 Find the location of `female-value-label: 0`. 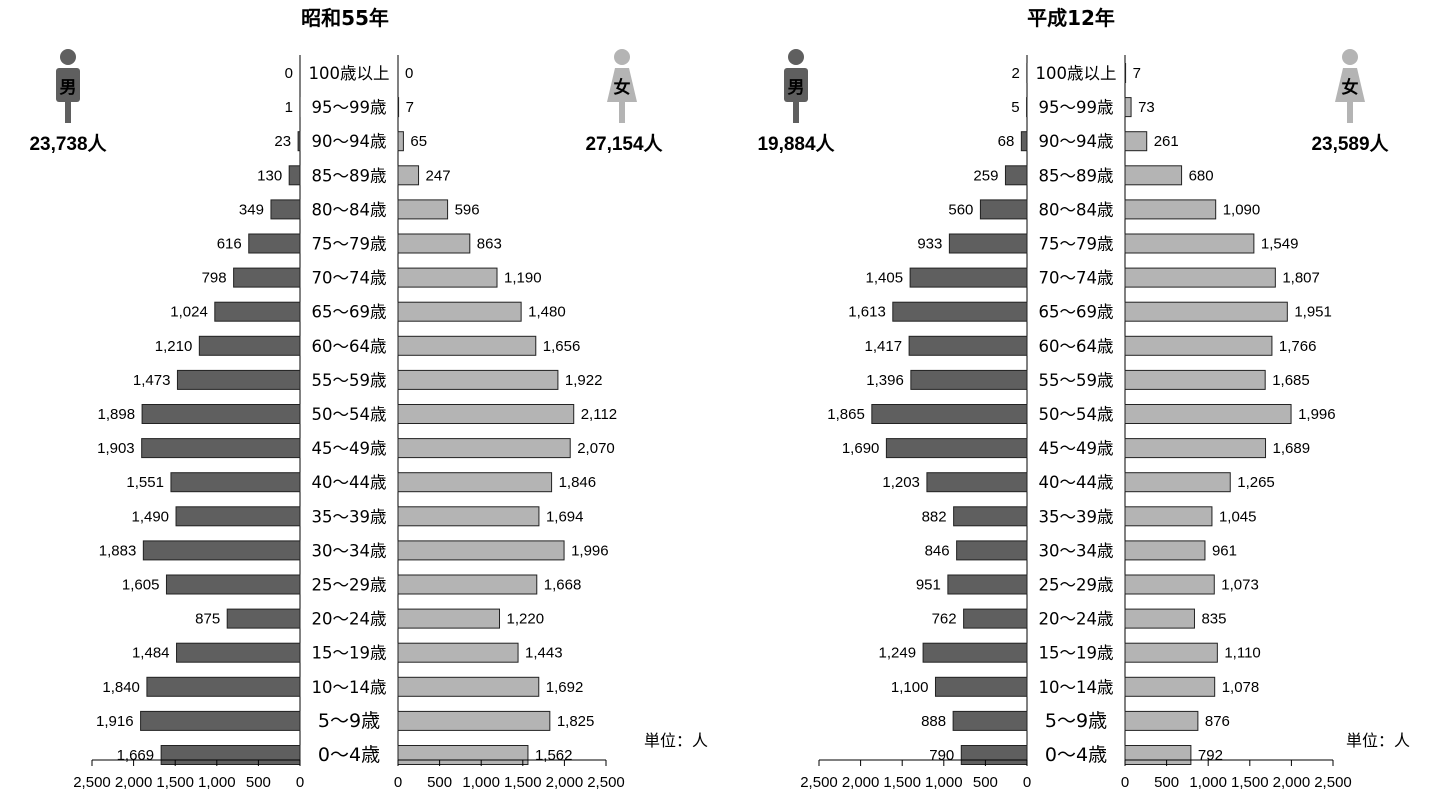

female-value-label: 0 is located at coordinates (409, 73).